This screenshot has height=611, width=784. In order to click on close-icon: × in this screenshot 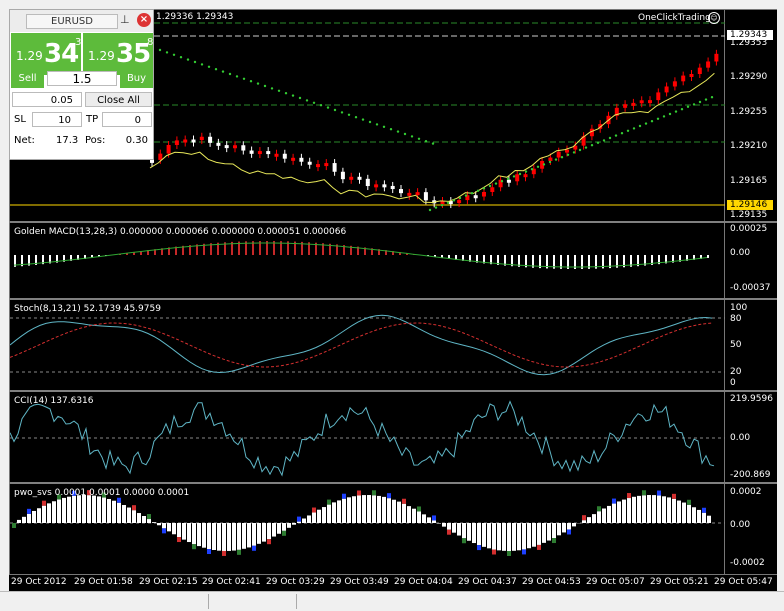, I will do `click(144, 20)`.